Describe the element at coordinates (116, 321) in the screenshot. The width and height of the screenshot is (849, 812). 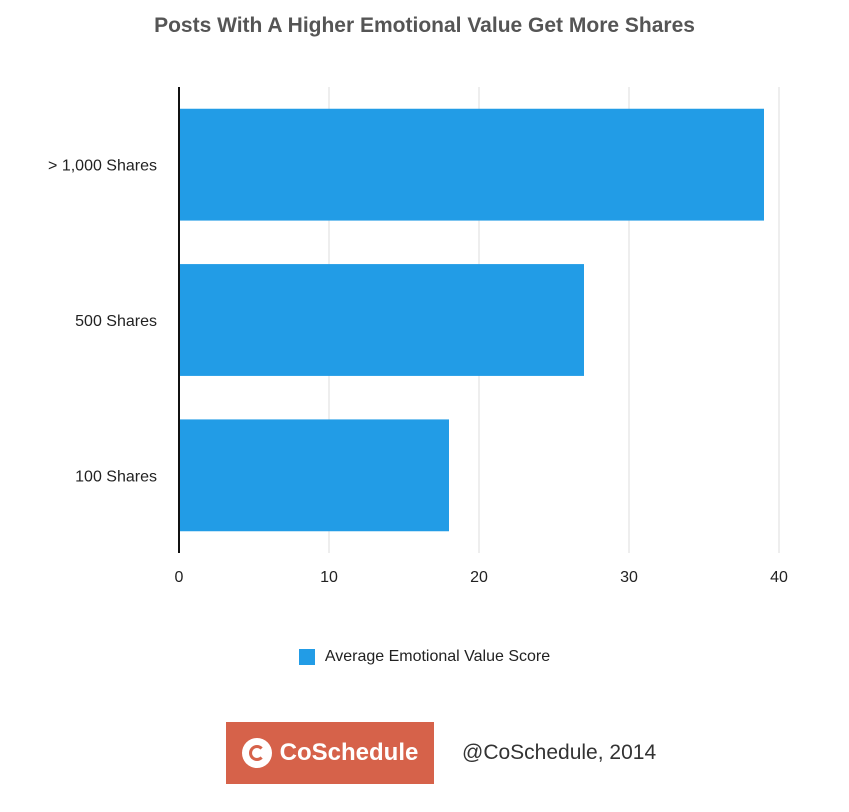
I see `y-category-label: 500 Shares` at that location.